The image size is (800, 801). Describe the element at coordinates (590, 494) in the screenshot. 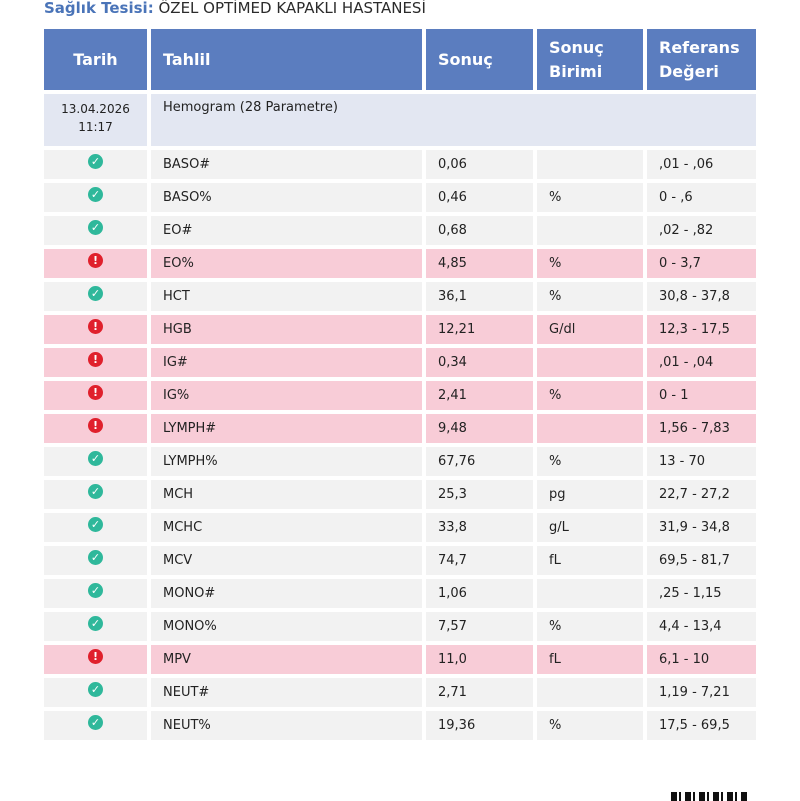

I see `result-unit: pg` at that location.